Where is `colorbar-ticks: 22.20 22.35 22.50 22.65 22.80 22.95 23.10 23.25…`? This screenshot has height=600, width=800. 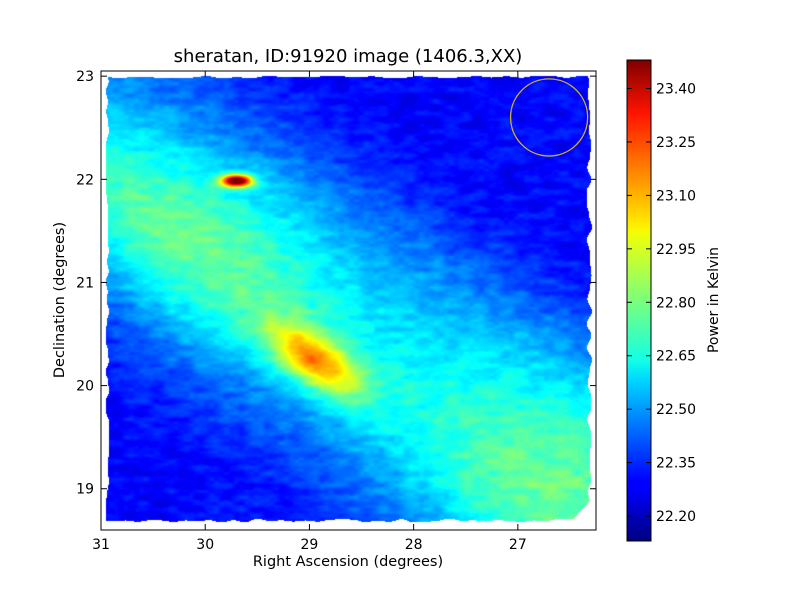
colorbar-ticks: 22.20 22.35 22.50 22.65 22.80 22.95 23.10 23.25… is located at coordinates (661, 303).